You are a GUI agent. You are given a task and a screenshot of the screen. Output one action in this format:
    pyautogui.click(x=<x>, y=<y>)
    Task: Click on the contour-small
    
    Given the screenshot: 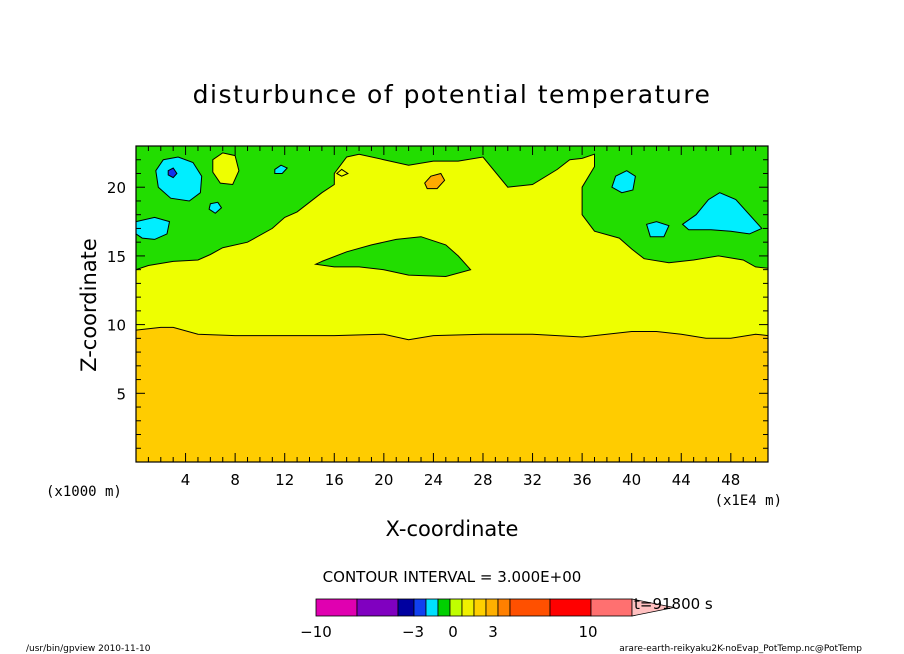 What is the action you would take?
    pyautogui.click(x=342, y=172)
    